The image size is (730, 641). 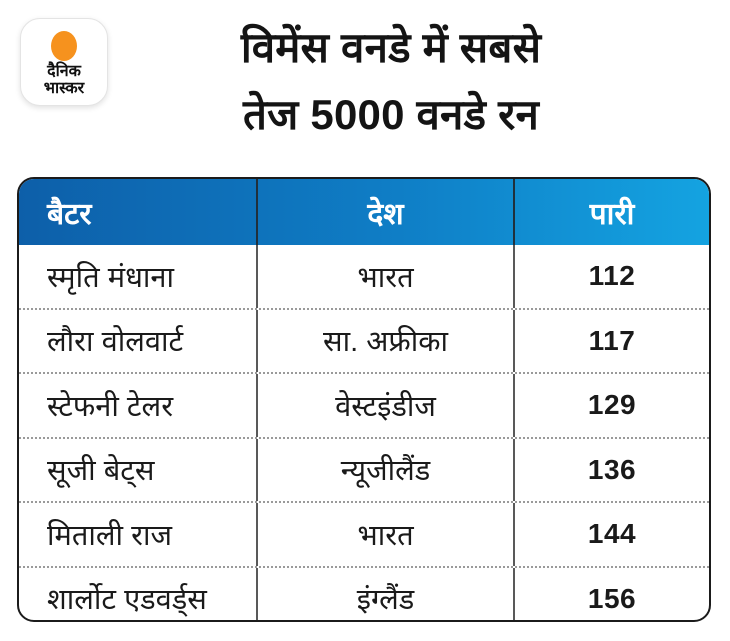 I want to click on column-header-innings: पारी, so click(x=612, y=214).